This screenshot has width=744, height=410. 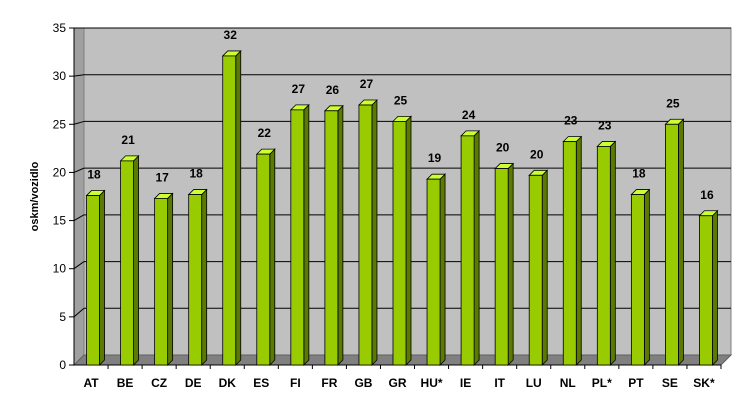 I want to click on bar-side-SK*, so click(x=715, y=287).